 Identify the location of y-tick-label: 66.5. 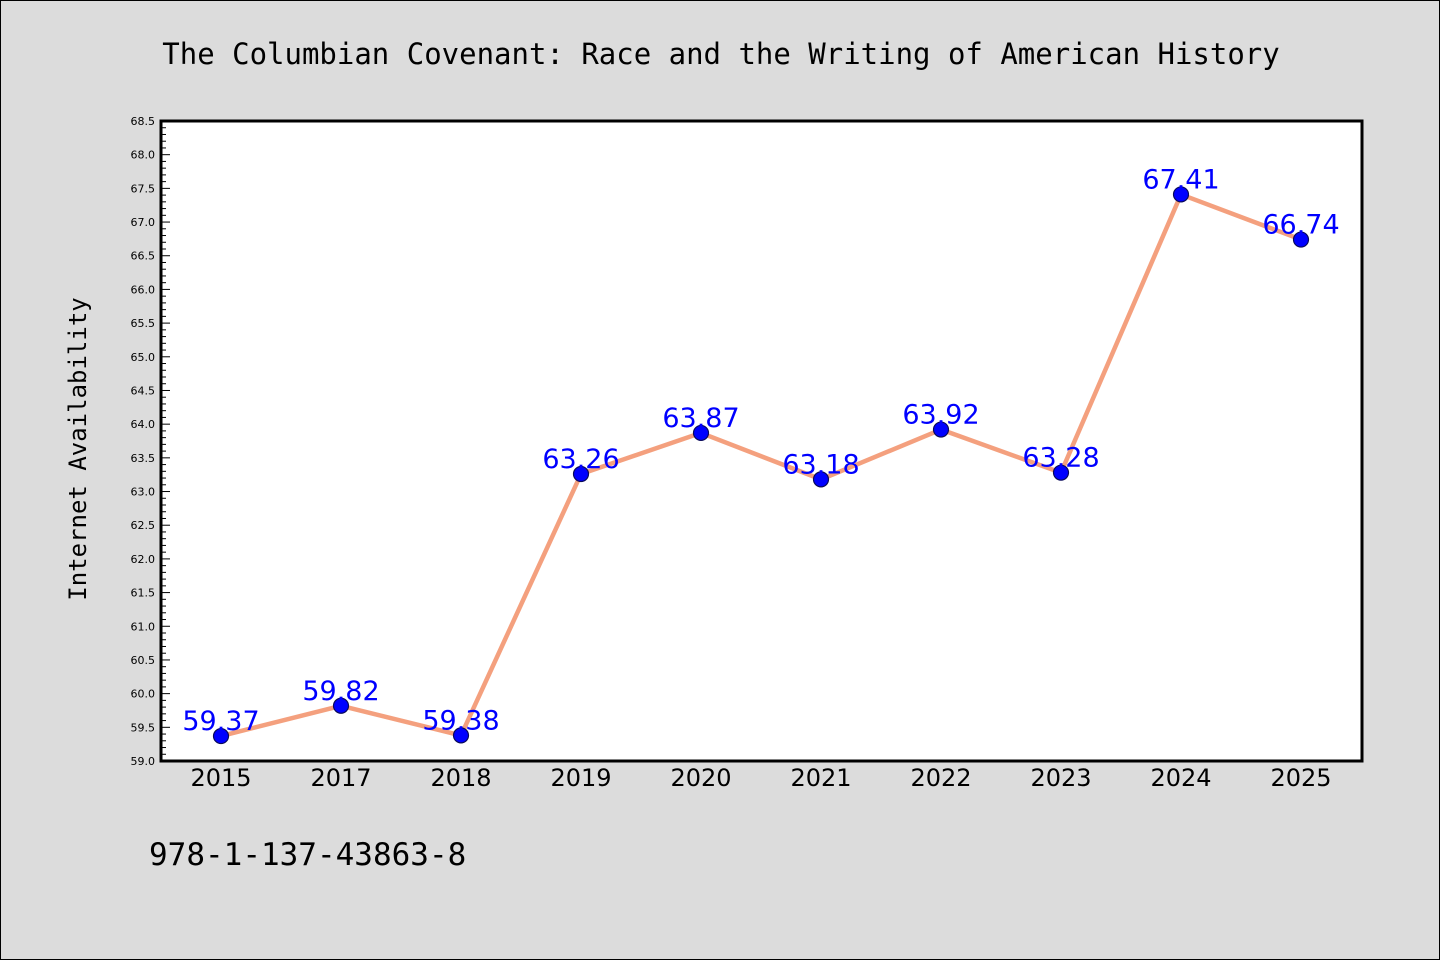
(143, 256).